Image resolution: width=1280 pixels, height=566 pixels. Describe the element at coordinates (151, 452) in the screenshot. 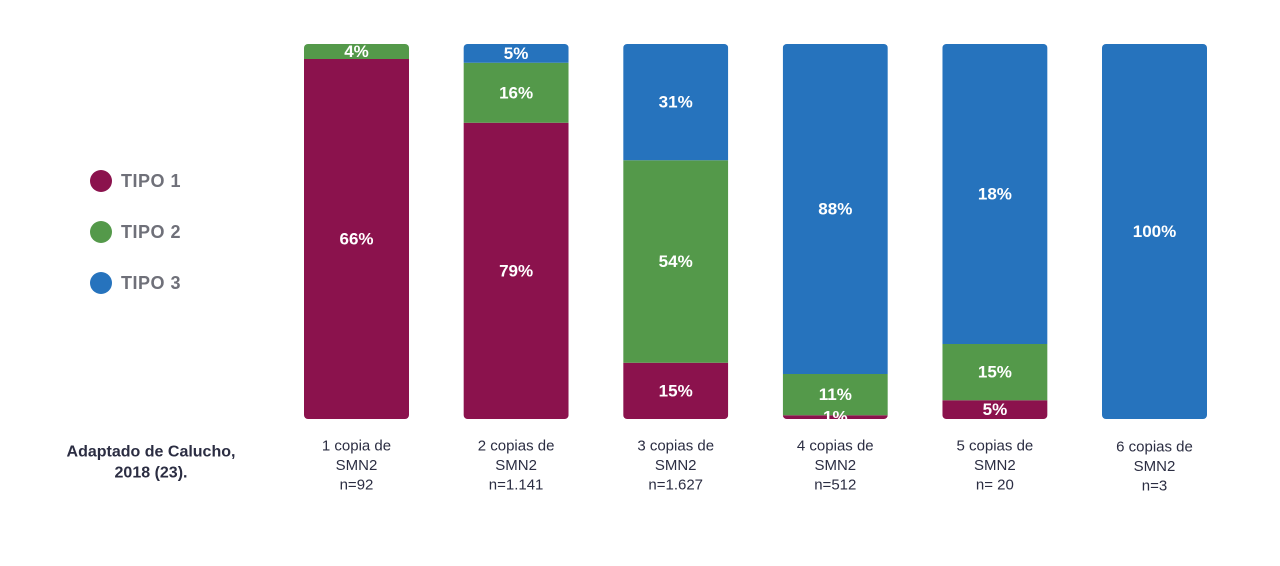

I see `source-note-line: Adaptado de Calucho,` at that location.